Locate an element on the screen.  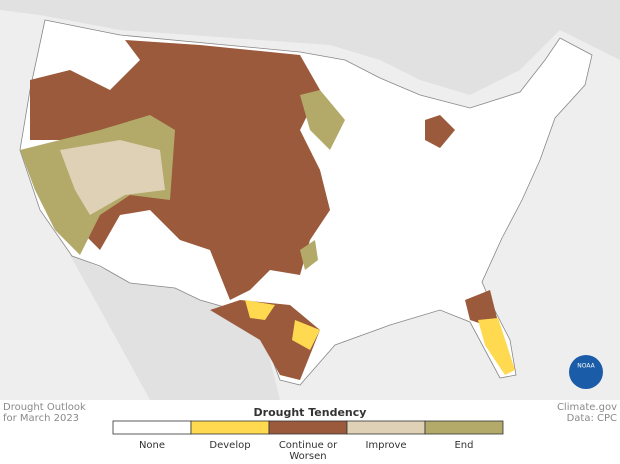
title-line: Drought Outlook is located at coordinates (44, 407).